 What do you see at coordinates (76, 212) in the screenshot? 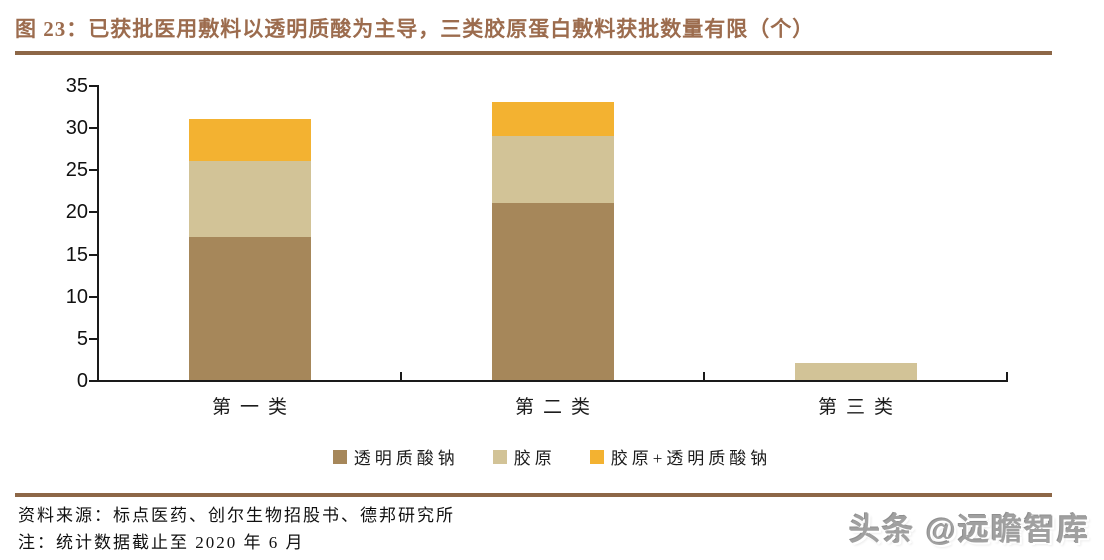
I see `y-axis-tick-label: 20` at bounding box center [76, 212].